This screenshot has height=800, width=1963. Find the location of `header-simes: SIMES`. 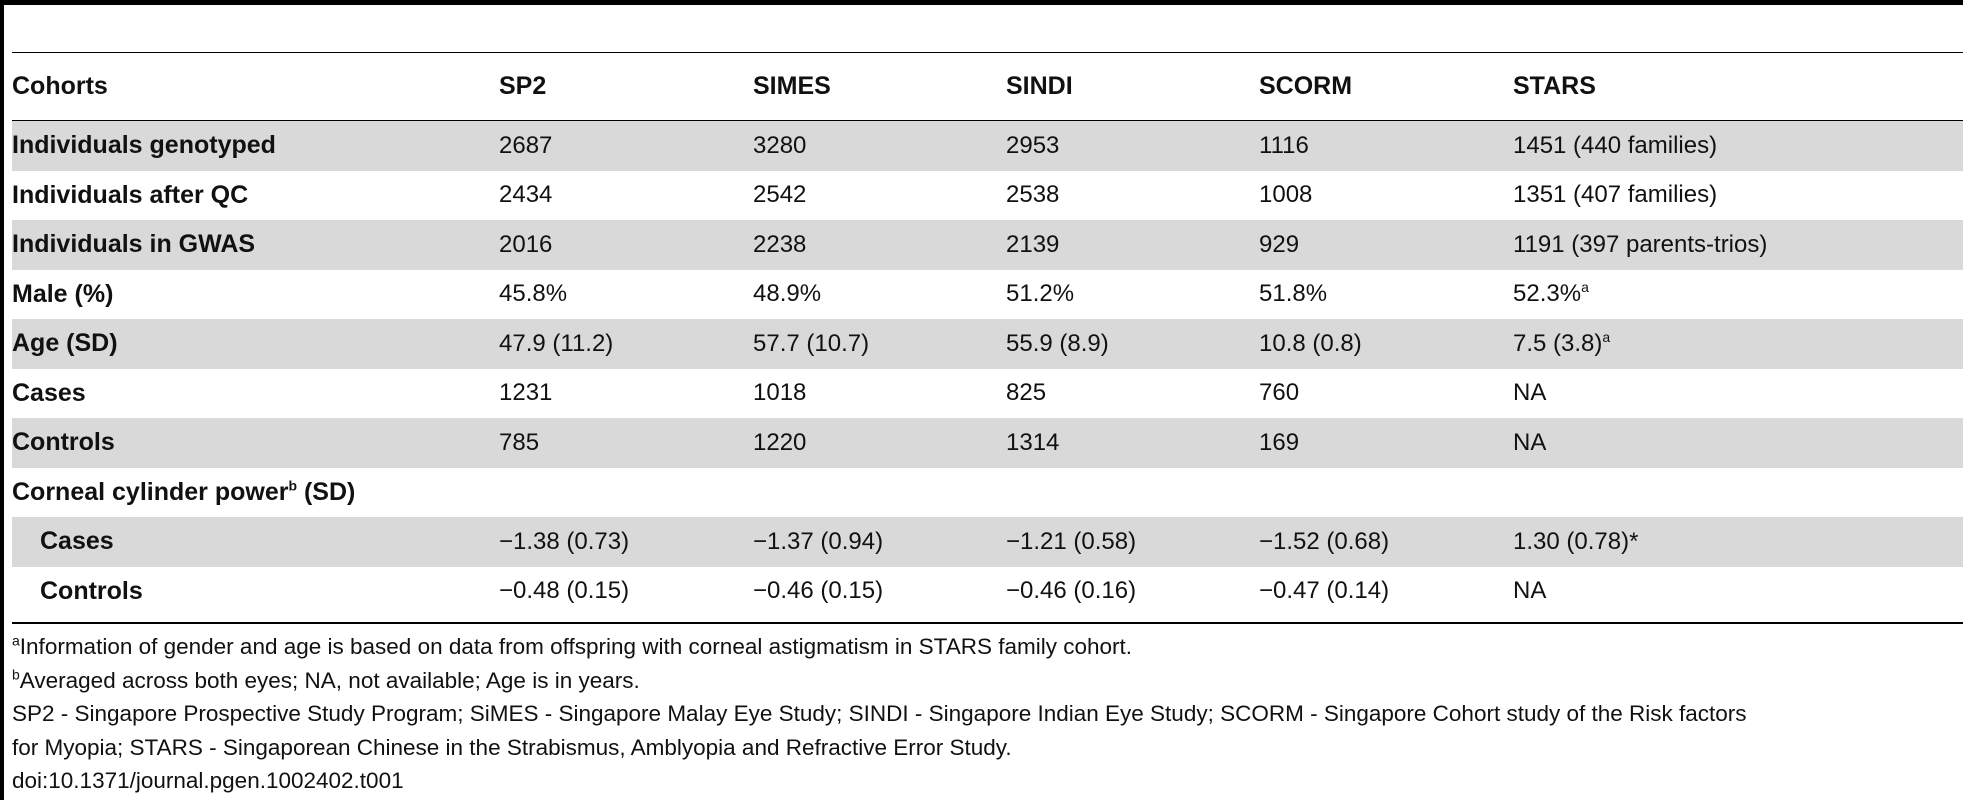

header-simes: SIMES is located at coordinates (792, 86).